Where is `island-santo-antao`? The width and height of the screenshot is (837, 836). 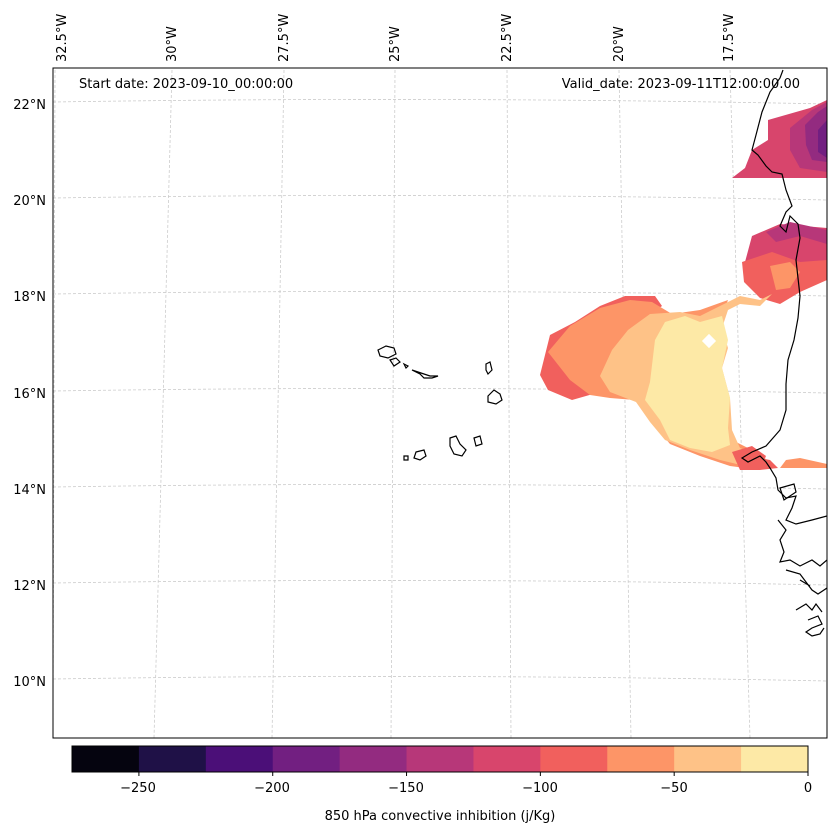 island-santo-antao is located at coordinates (387, 352).